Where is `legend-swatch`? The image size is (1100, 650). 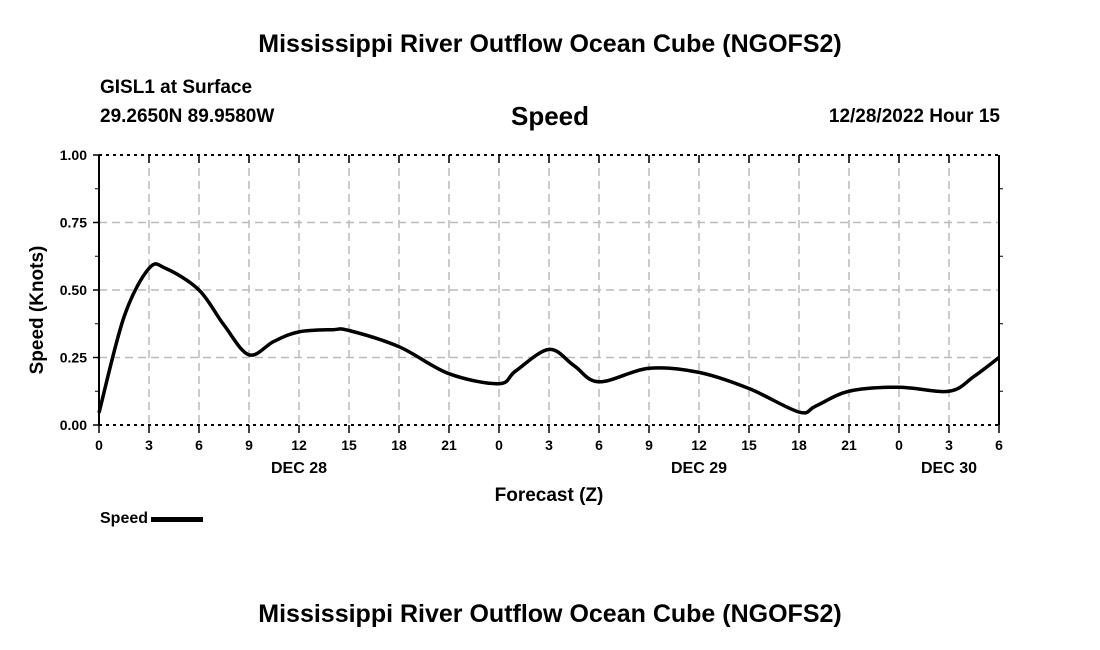
legend-swatch is located at coordinates (177, 519).